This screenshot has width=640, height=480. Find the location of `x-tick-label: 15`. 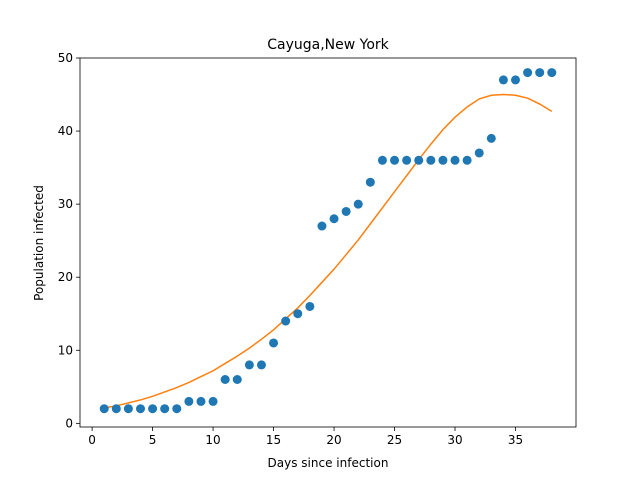

x-tick-label: 15 is located at coordinates (273, 440).